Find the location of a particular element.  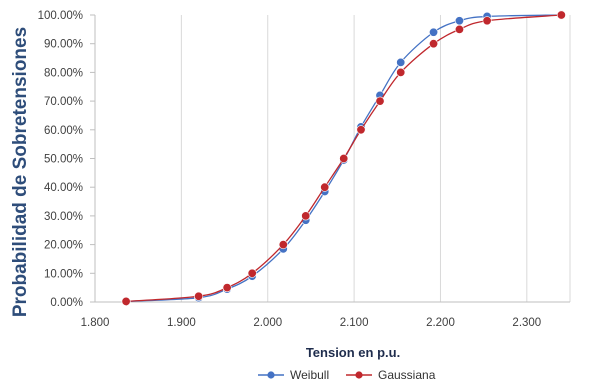

y-tick-label: 90.00% is located at coordinates (63, 45).